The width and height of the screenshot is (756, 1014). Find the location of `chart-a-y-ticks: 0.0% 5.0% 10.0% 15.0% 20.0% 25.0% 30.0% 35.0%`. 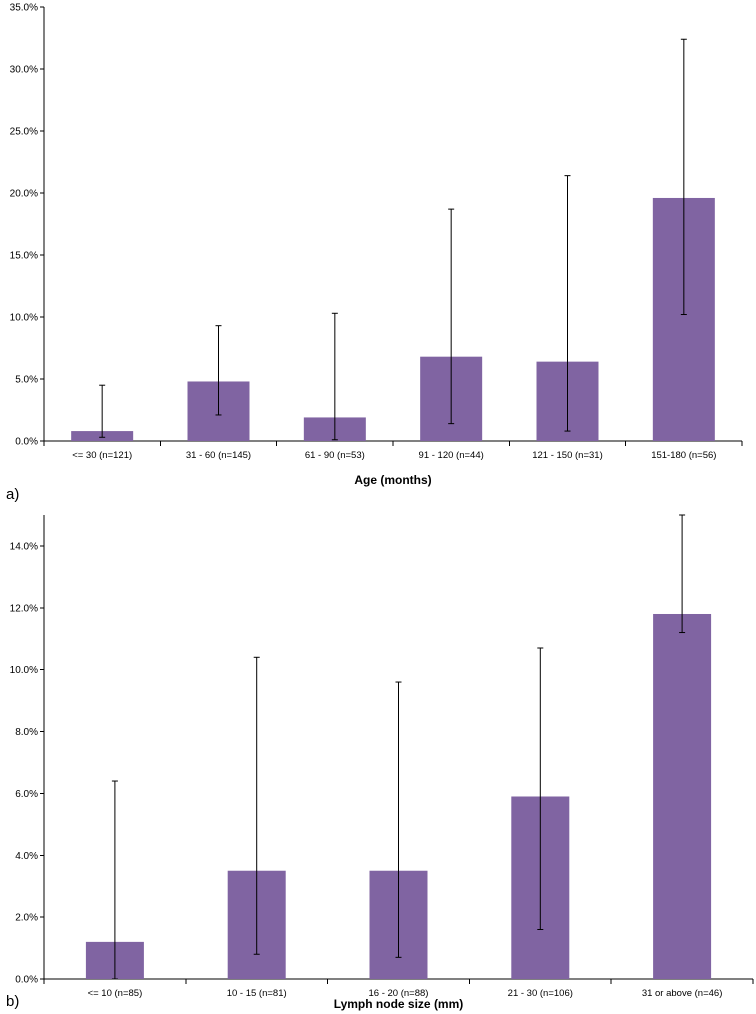

chart-a-y-ticks: 0.0% 5.0% 10.0% 15.0% 20.0% 25.0% 30.0% 35.0% is located at coordinates (27, 225).